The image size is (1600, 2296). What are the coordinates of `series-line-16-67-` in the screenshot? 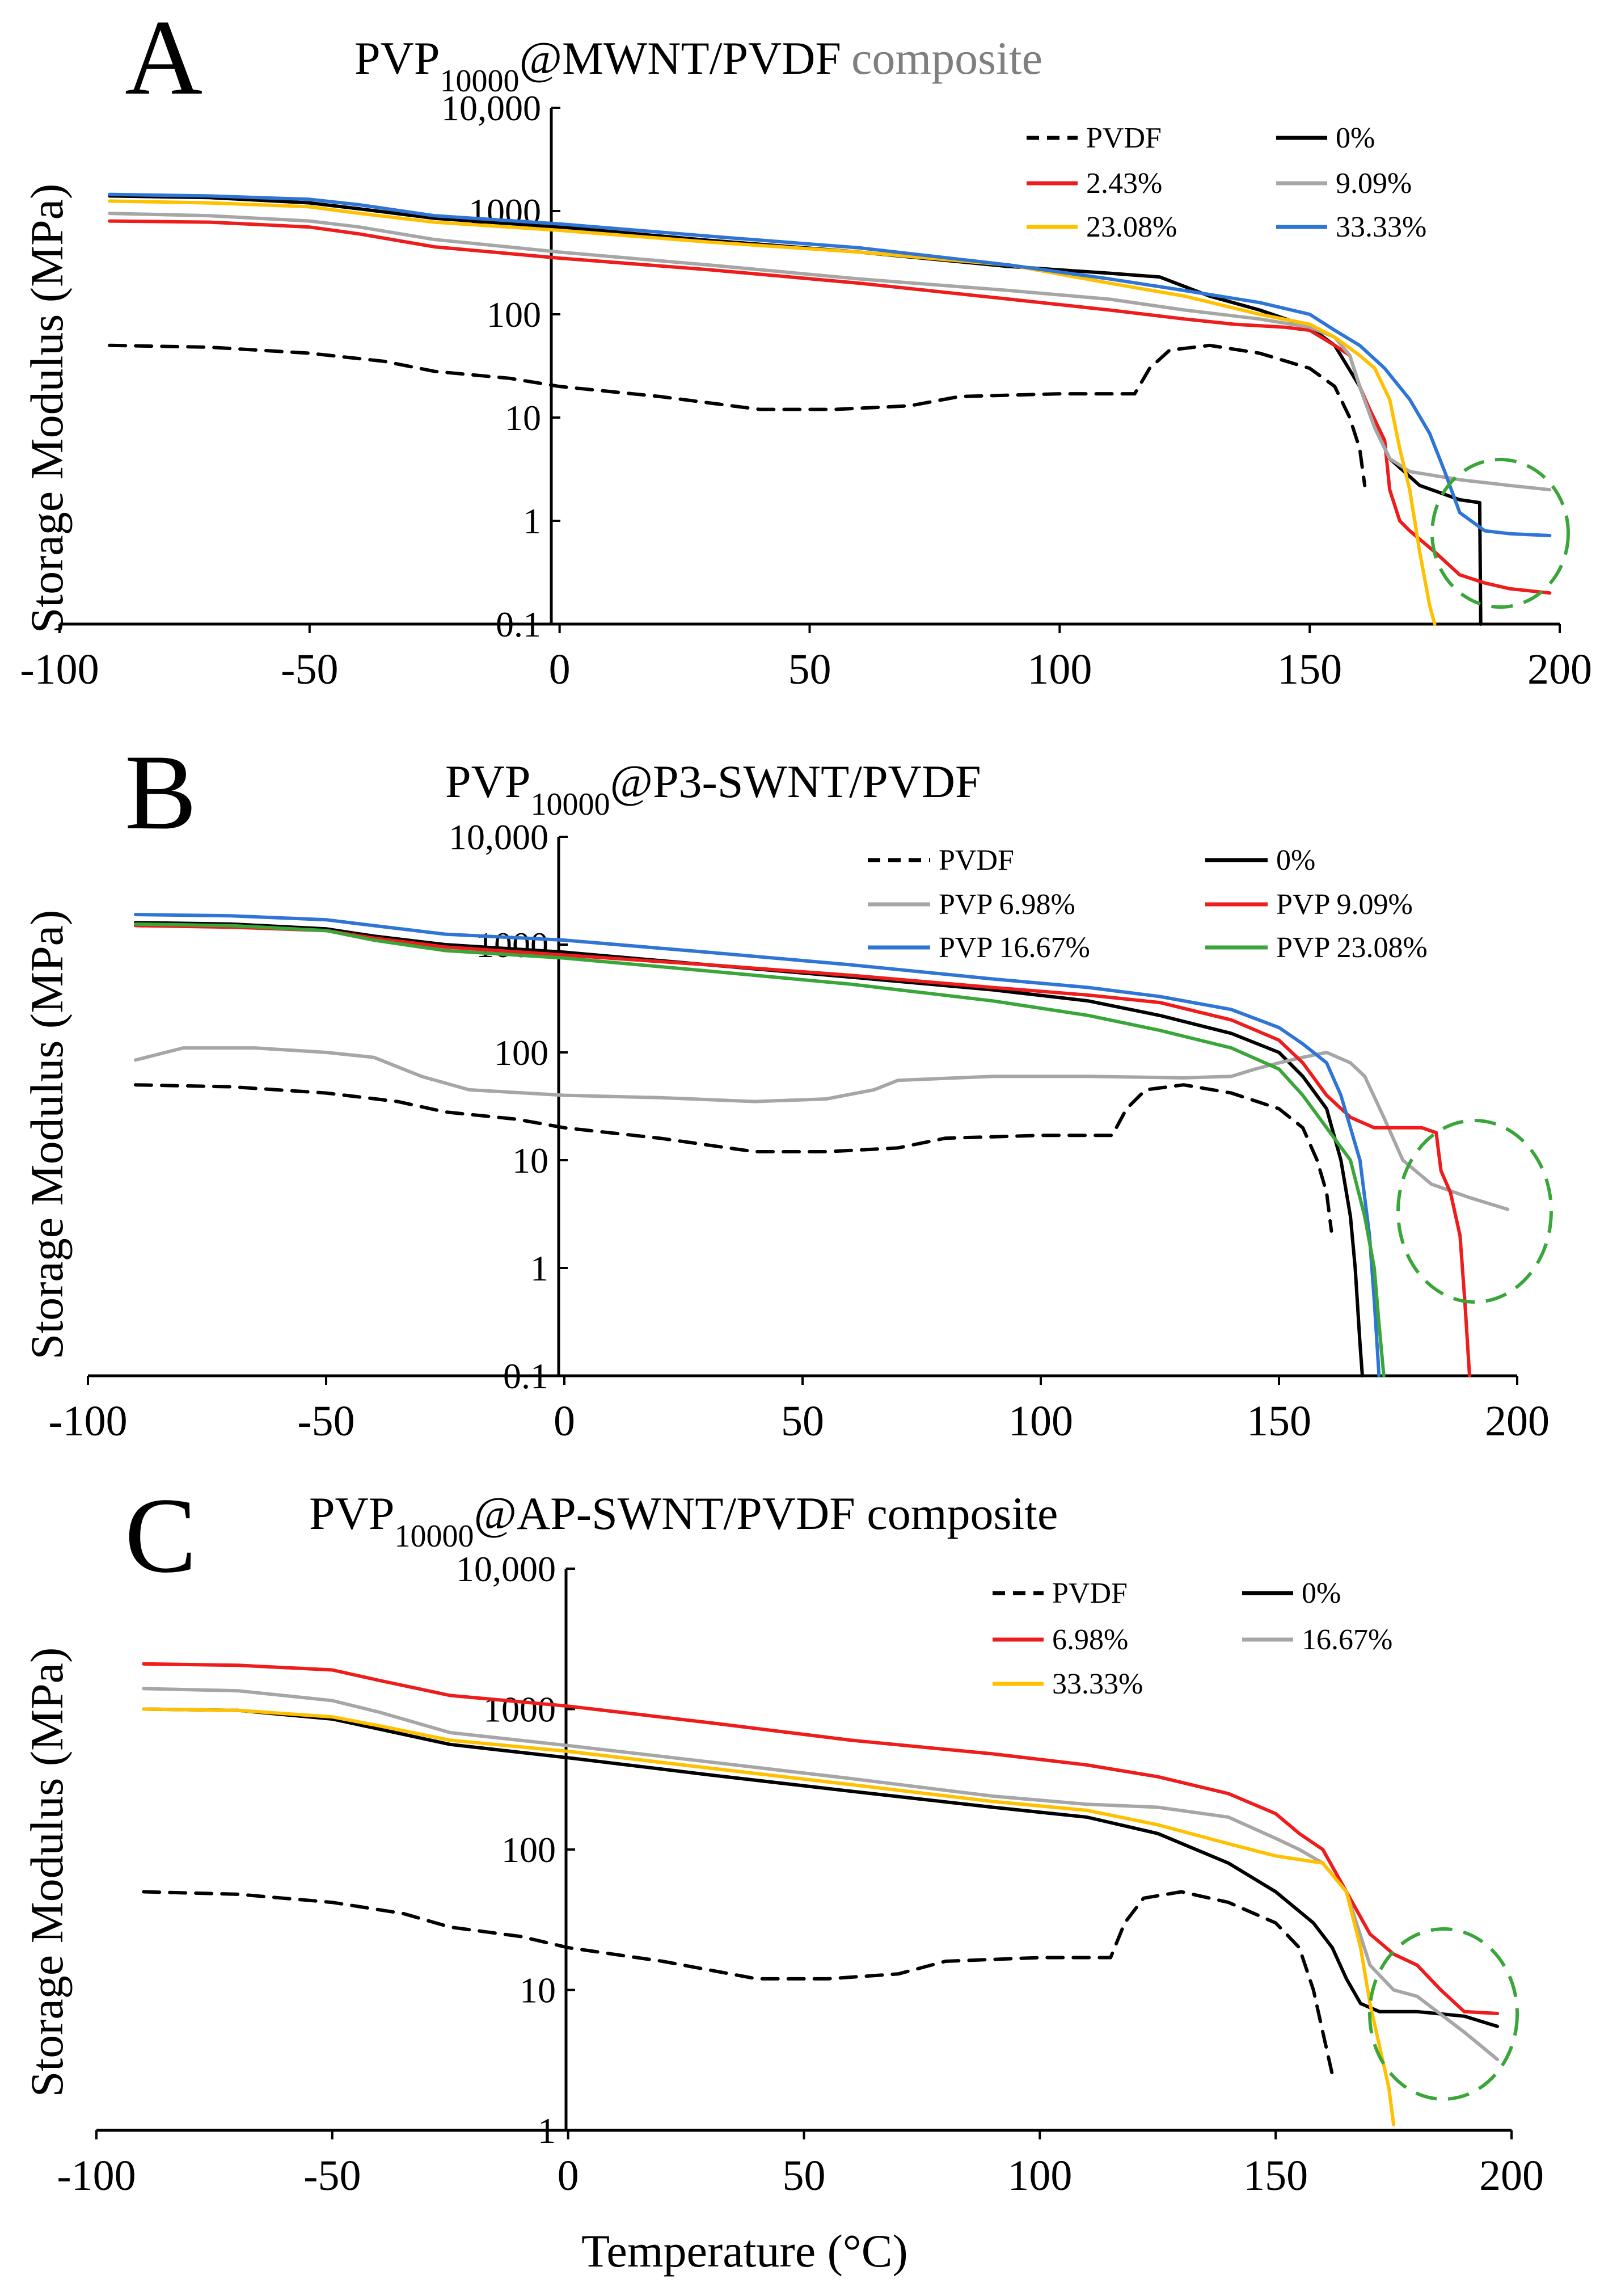 It's located at (821, 1874).